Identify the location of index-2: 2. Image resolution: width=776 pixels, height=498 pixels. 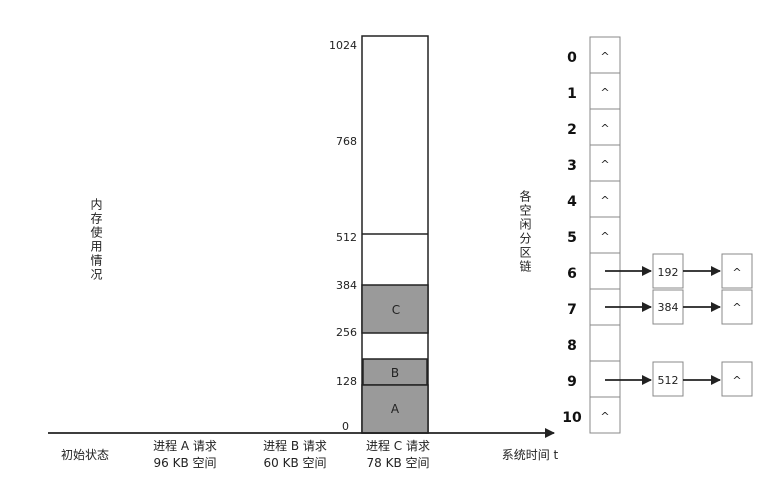
(572, 130).